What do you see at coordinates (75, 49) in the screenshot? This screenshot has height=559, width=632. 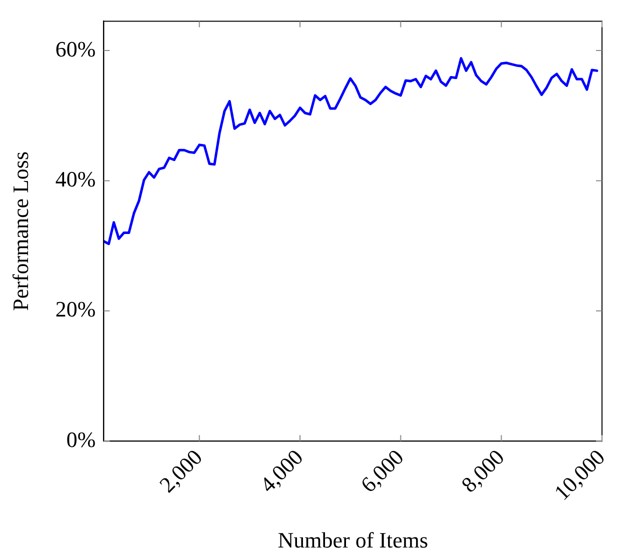 I see `y-tick-label: 60%` at bounding box center [75, 49].